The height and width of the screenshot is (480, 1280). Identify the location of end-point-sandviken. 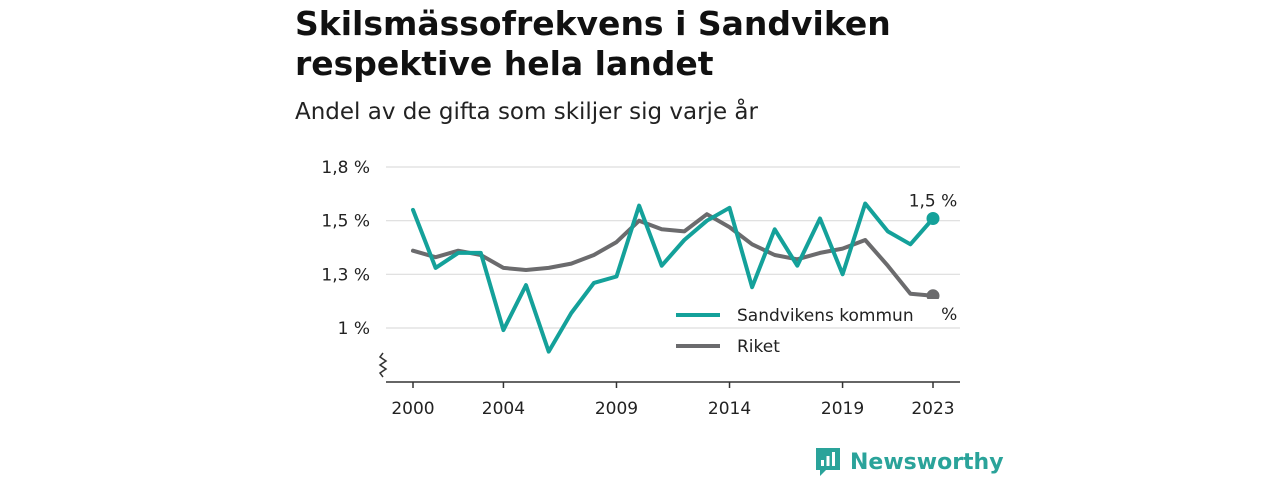
(933, 219).